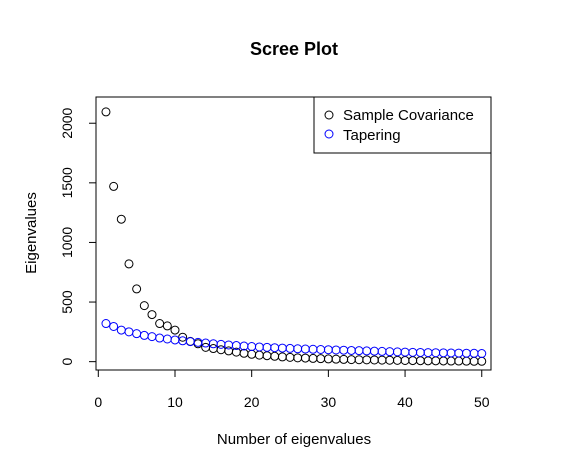 This screenshot has height=467, width=587. What do you see at coordinates (67, 362) in the screenshot?
I see `y-tick-label: 0` at bounding box center [67, 362].